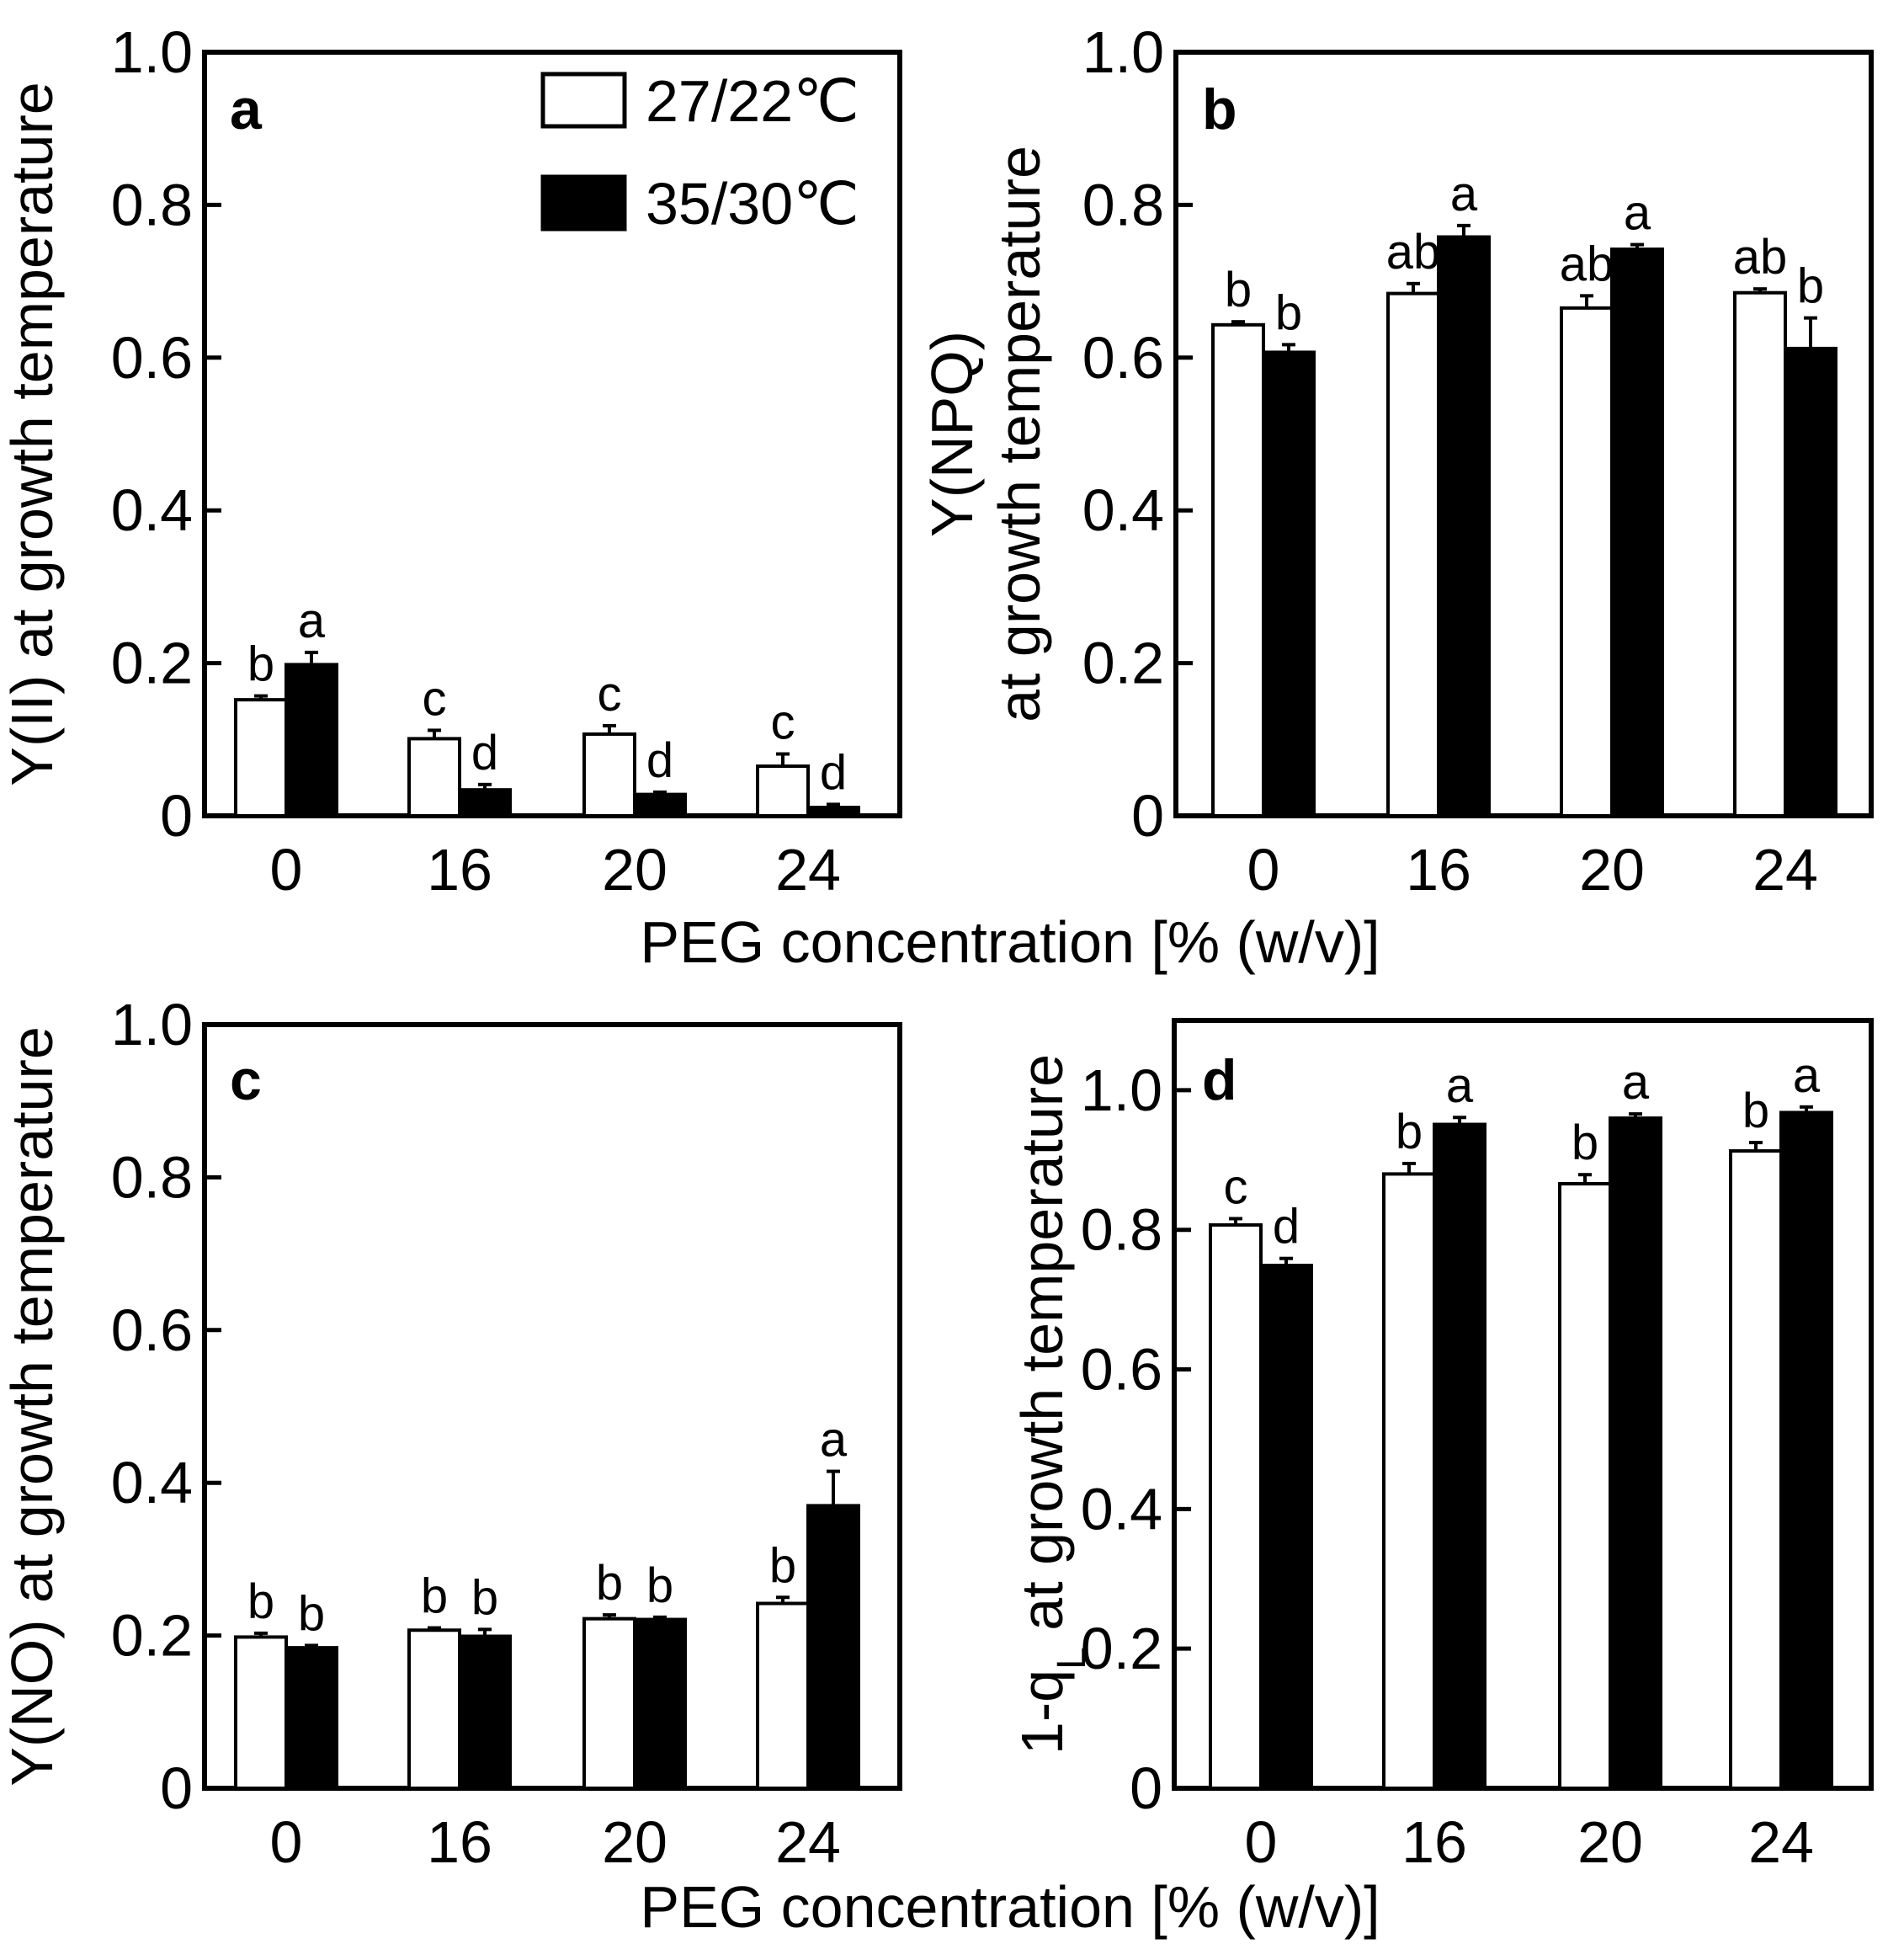 The width and height of the screenshot is (1888, 1960). Describe the element at coordinates (699, 152) in the screenshot. I see `legend: 27/22℃ 35/30℃` at that location.